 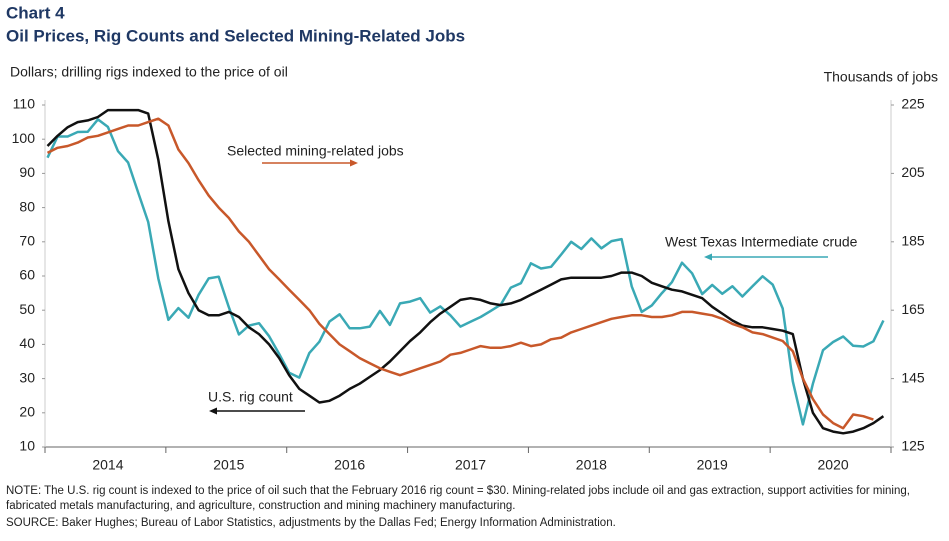 I want to click on series-label: U.S. rig count, so click(x=250, y=397).